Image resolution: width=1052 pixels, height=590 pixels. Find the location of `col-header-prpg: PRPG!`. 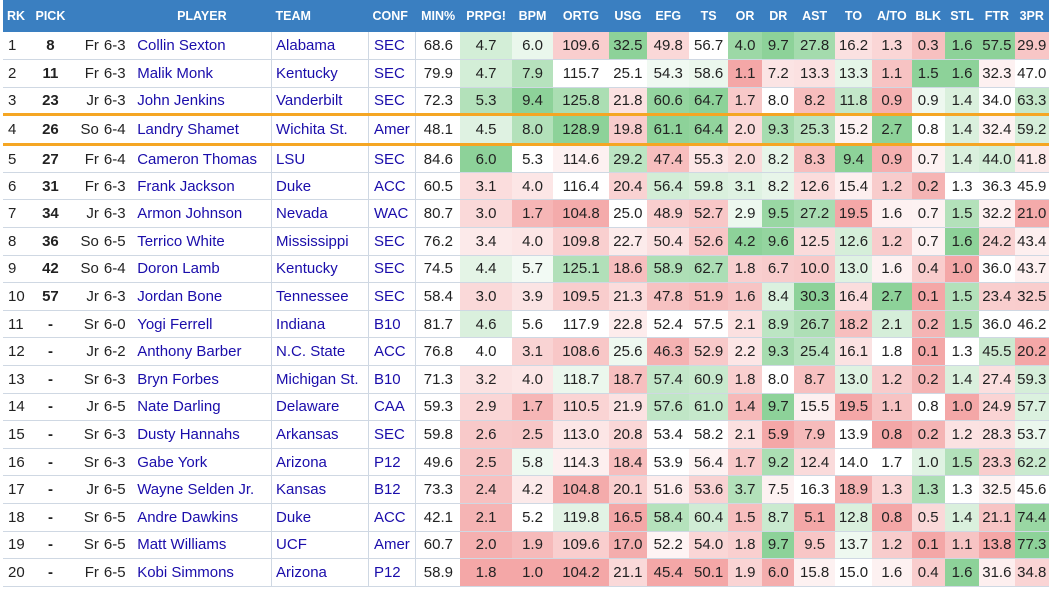

col-header-prpg: PRPG! is located at coordinates (486, 16).